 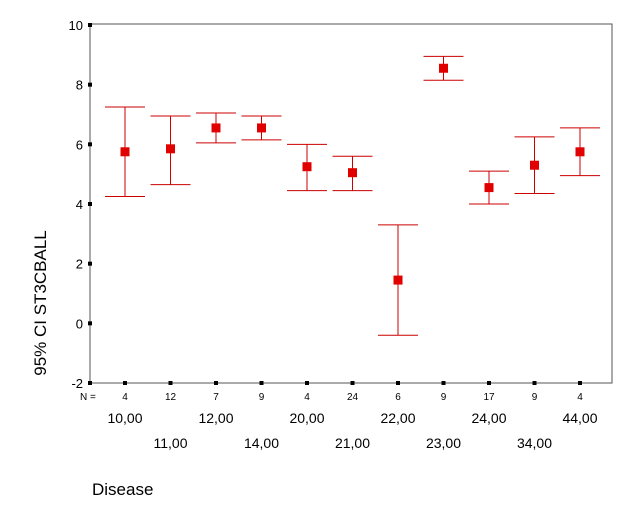 I want to click on y-tick-label: 0, so click(x=79, y=323).